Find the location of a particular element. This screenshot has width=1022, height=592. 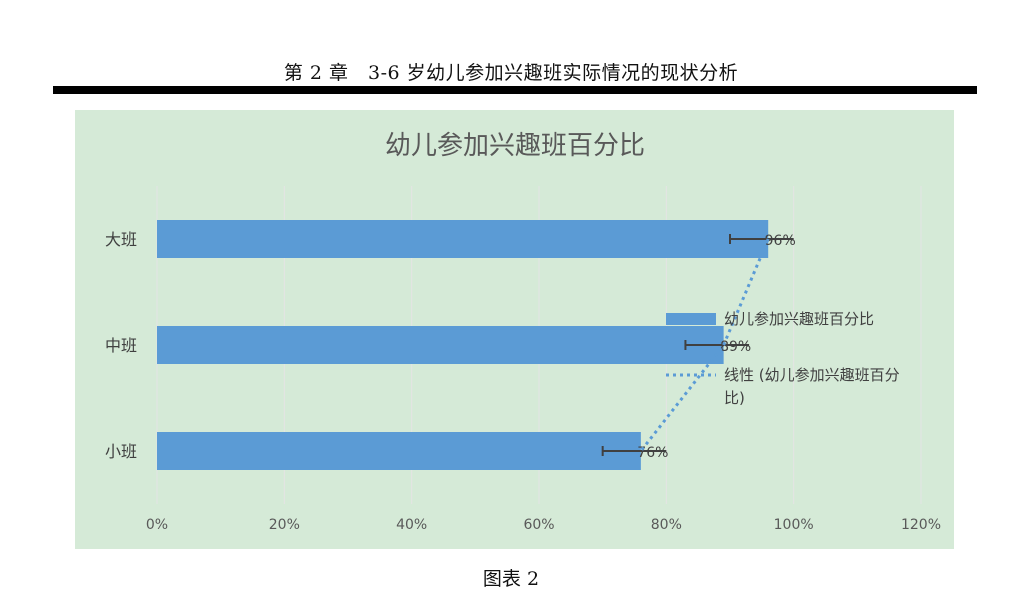

x-tick-label: 0% is located at coordinates (157, 525).